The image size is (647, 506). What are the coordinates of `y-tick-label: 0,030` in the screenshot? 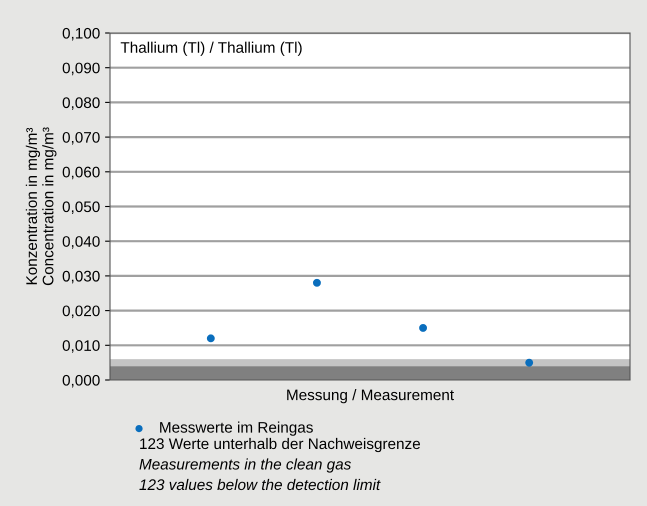 It's located at (81, 277).